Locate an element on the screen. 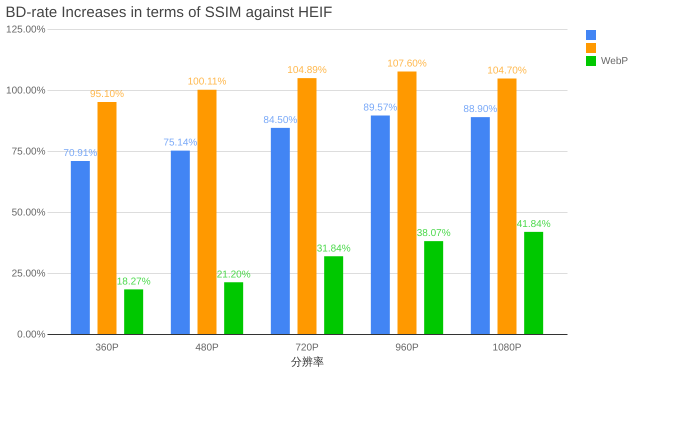  data-label: 70.91% is located at coordinates (80, 153).